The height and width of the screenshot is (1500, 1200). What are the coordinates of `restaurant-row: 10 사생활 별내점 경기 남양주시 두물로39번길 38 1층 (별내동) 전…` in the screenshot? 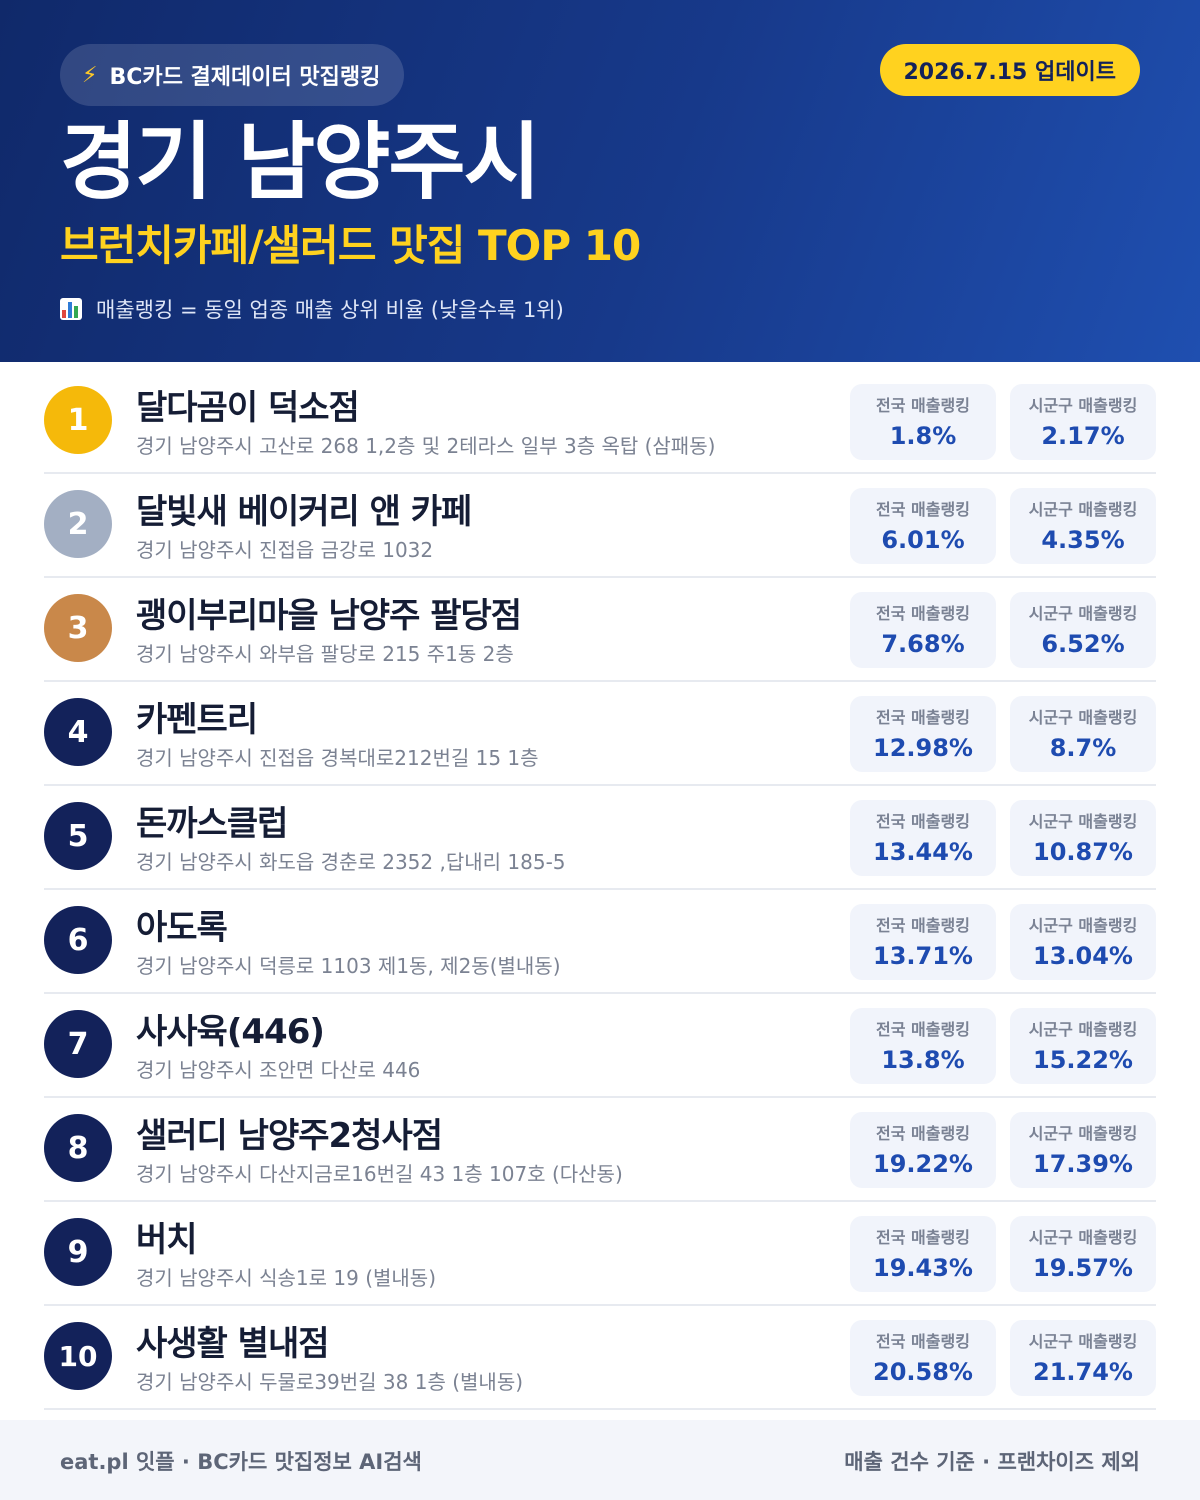 It's located at (600, 1358).